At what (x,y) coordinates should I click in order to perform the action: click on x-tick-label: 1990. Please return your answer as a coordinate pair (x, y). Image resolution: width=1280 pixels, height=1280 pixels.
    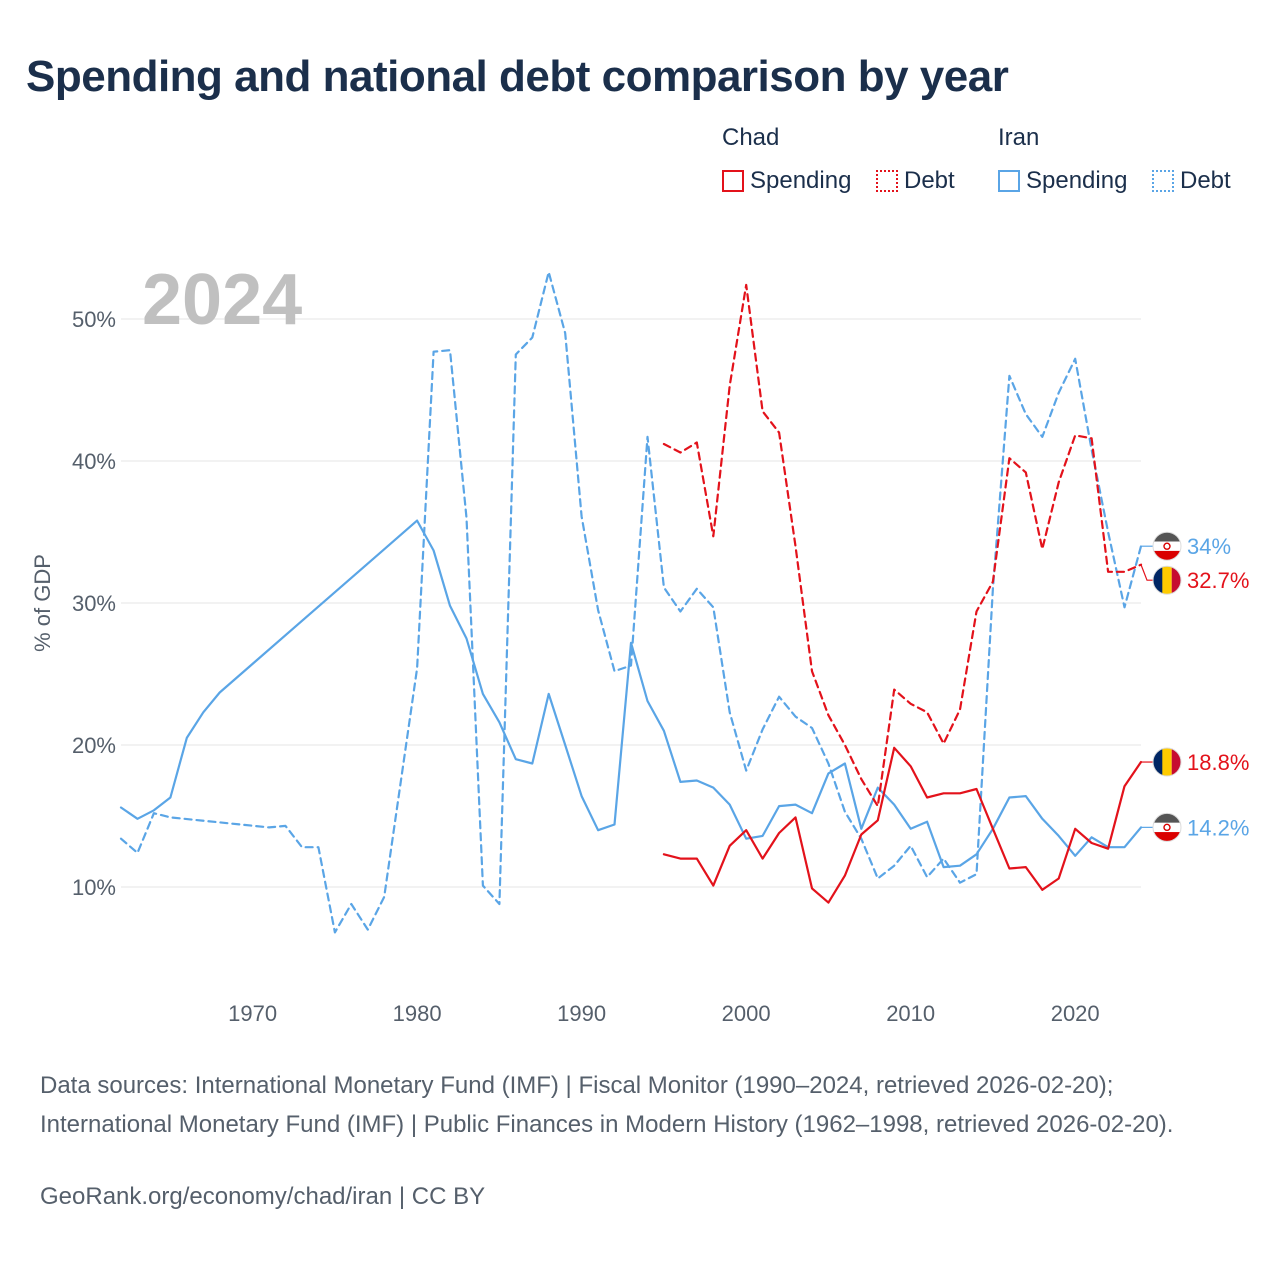
    Looking at the image, I should click on (581, 1013).